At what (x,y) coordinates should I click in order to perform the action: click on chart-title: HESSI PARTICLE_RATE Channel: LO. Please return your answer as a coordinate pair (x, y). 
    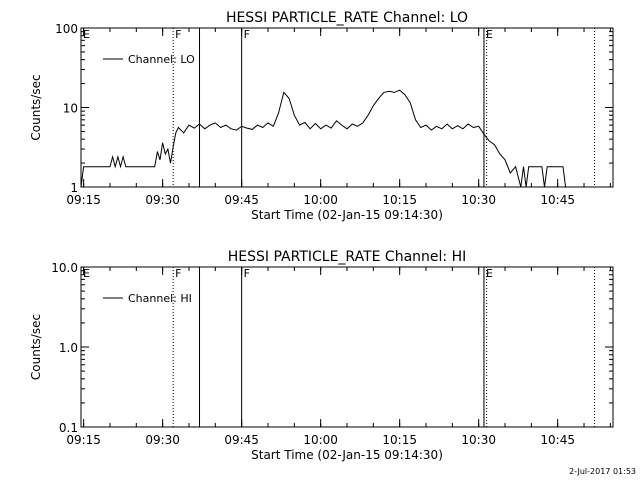
    Looking at the image, I should click on (347, 18).